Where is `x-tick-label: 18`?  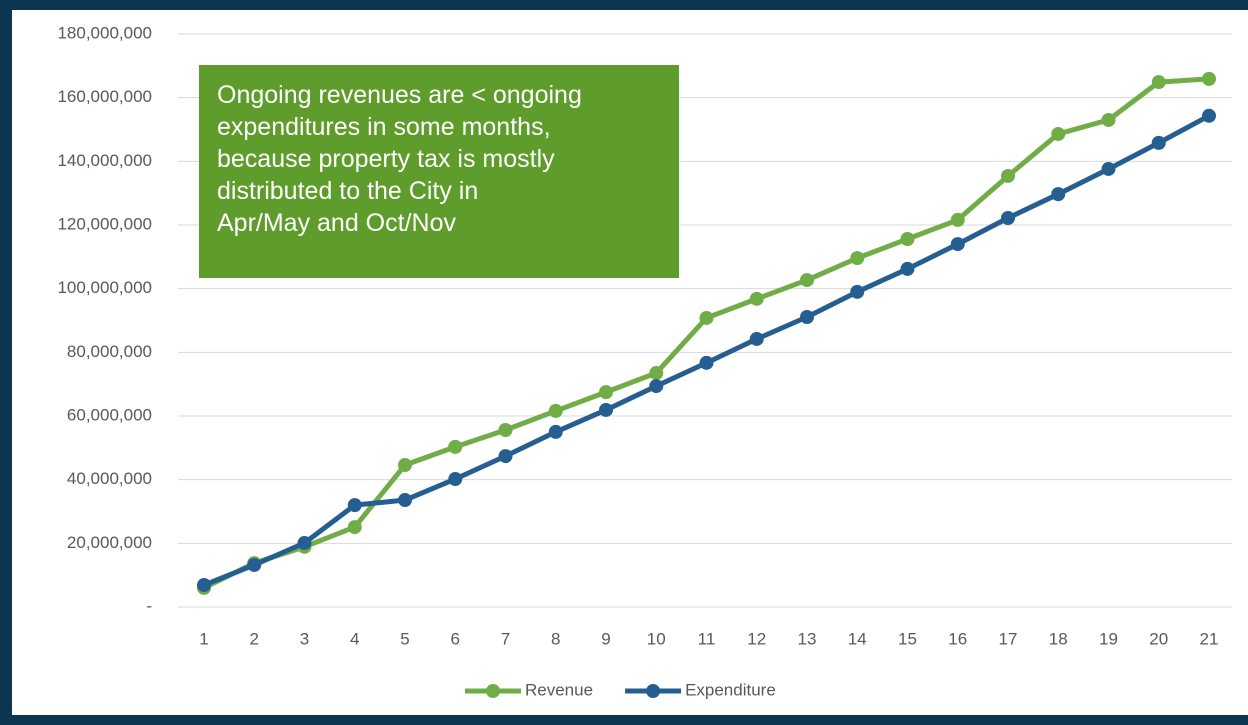 x-tick-label: 18 is located at coordinates (1058, 638).